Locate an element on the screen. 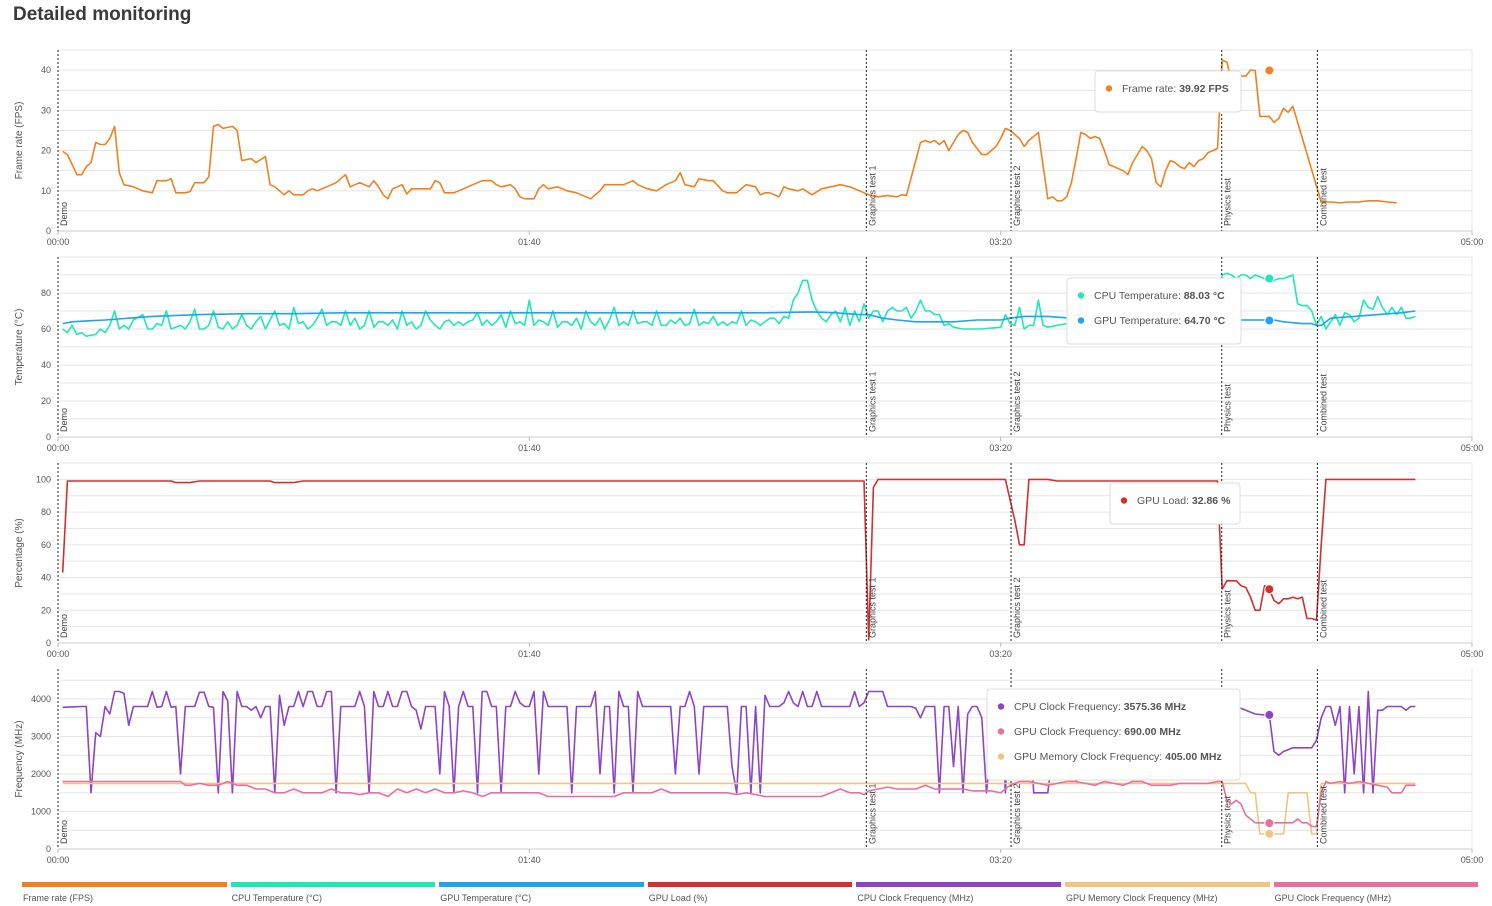 The image size is (1492, 906). y-tick-label: 80 is located at coordinates (46, 512).